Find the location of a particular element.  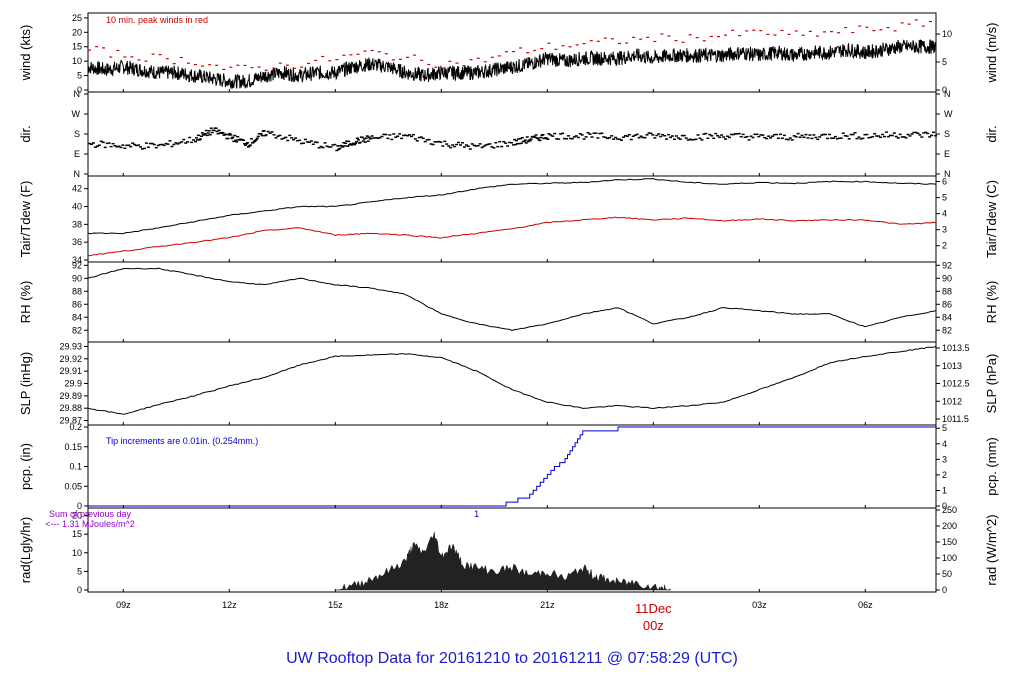

panel-3-ytick-right-label: 82 is located at coordinates (947, 330).